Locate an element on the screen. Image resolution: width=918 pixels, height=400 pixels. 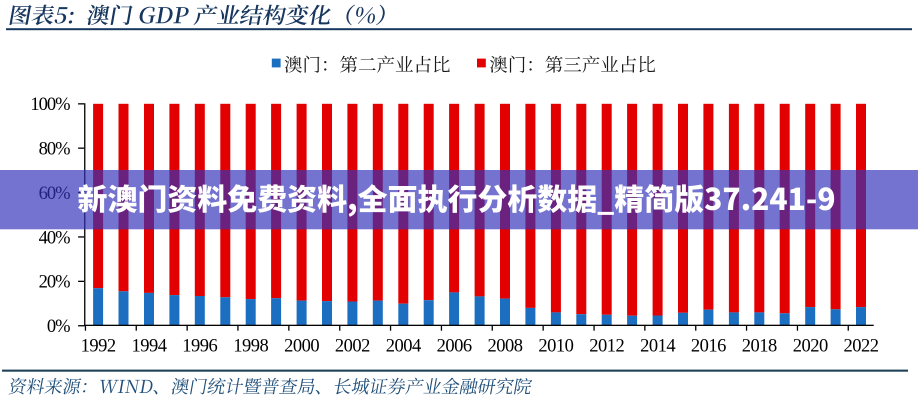
svg-text: 2018 is located at coordinates (759, 346).